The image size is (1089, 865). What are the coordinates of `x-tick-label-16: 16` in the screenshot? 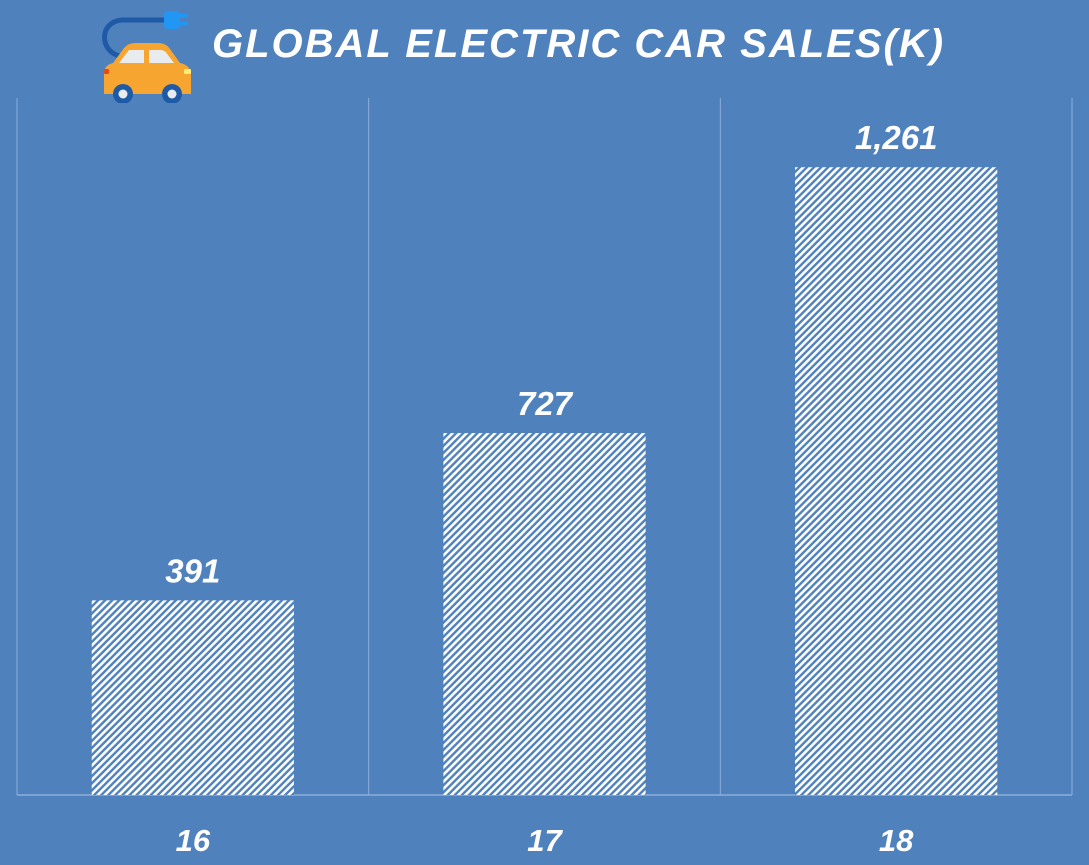 It's located at (193, 840).